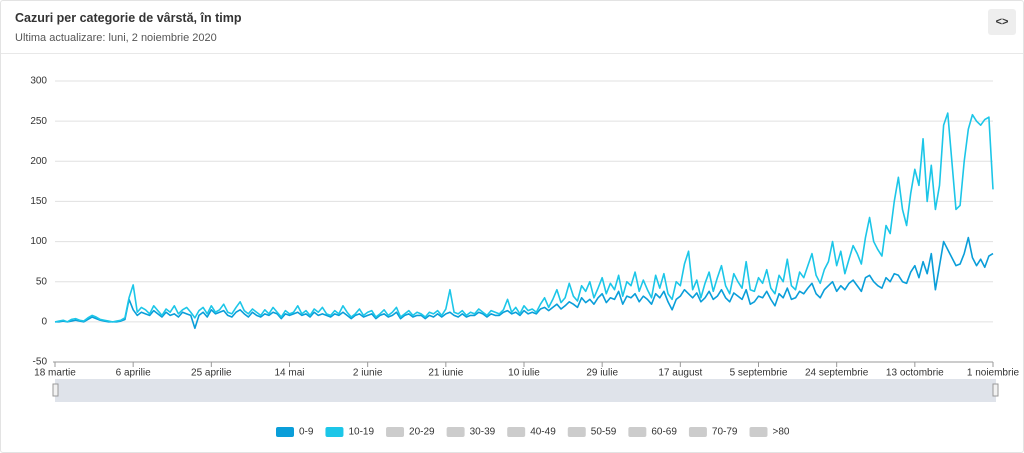 Image resolution: width=1024 pixels, height=453 pixels. I want to click on legend-item: 0-9, so click(295, 432).